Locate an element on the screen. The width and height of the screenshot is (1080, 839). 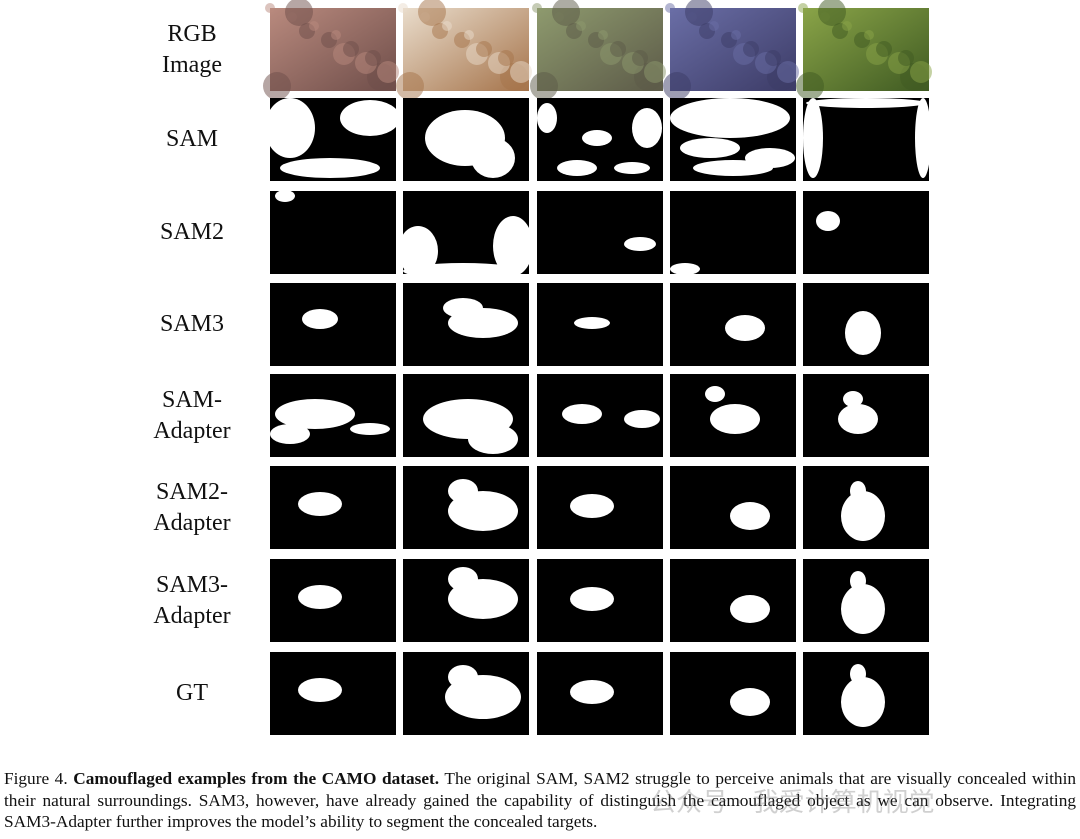
row-label: SAM3-Adapter is located at coordinates (192, 600).